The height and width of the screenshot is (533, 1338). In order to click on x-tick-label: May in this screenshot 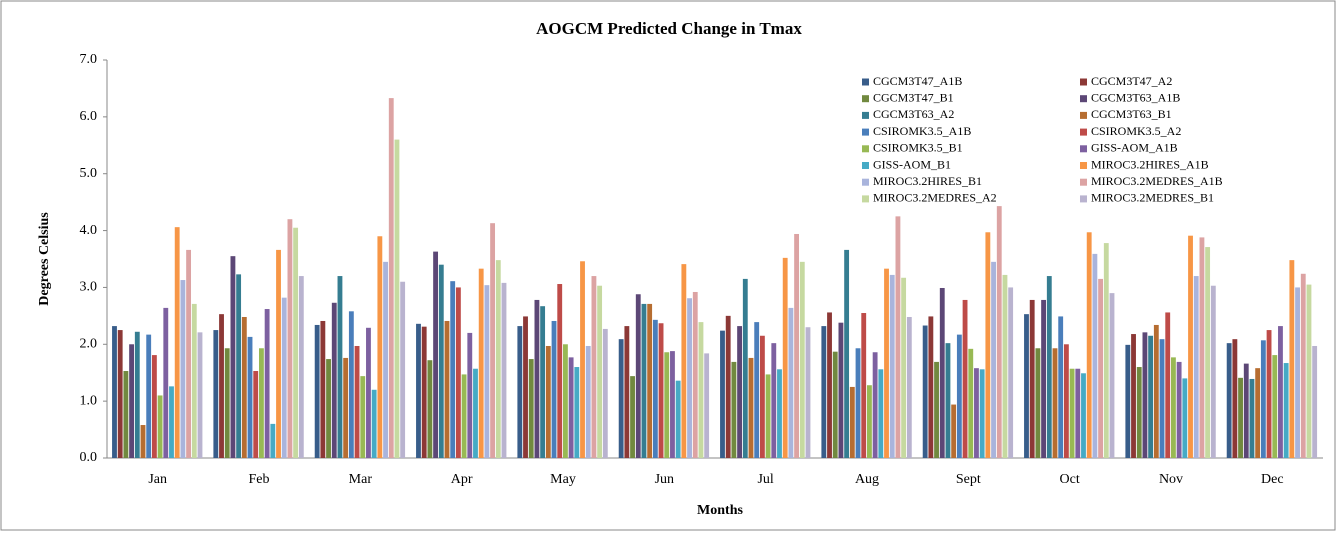, I will do `click(563, 479)`.